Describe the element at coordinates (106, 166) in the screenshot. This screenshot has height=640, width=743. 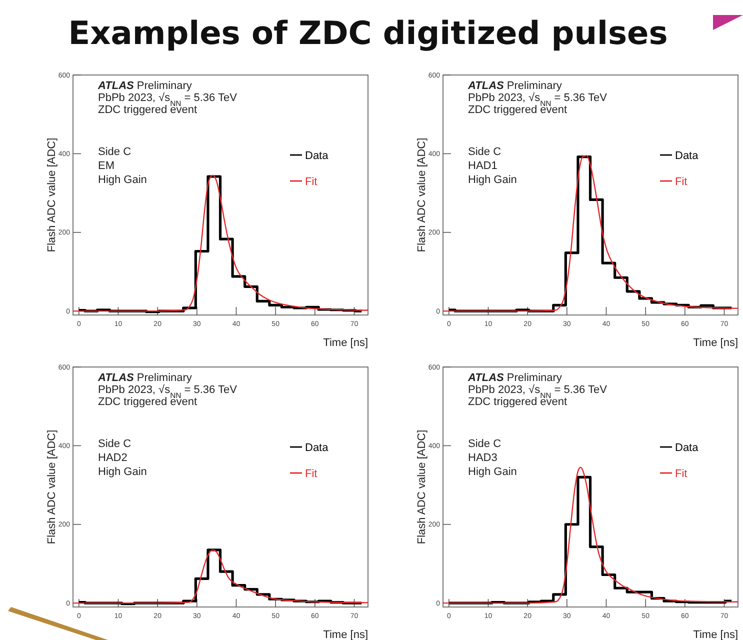
I see `annotation: EM` at that location.